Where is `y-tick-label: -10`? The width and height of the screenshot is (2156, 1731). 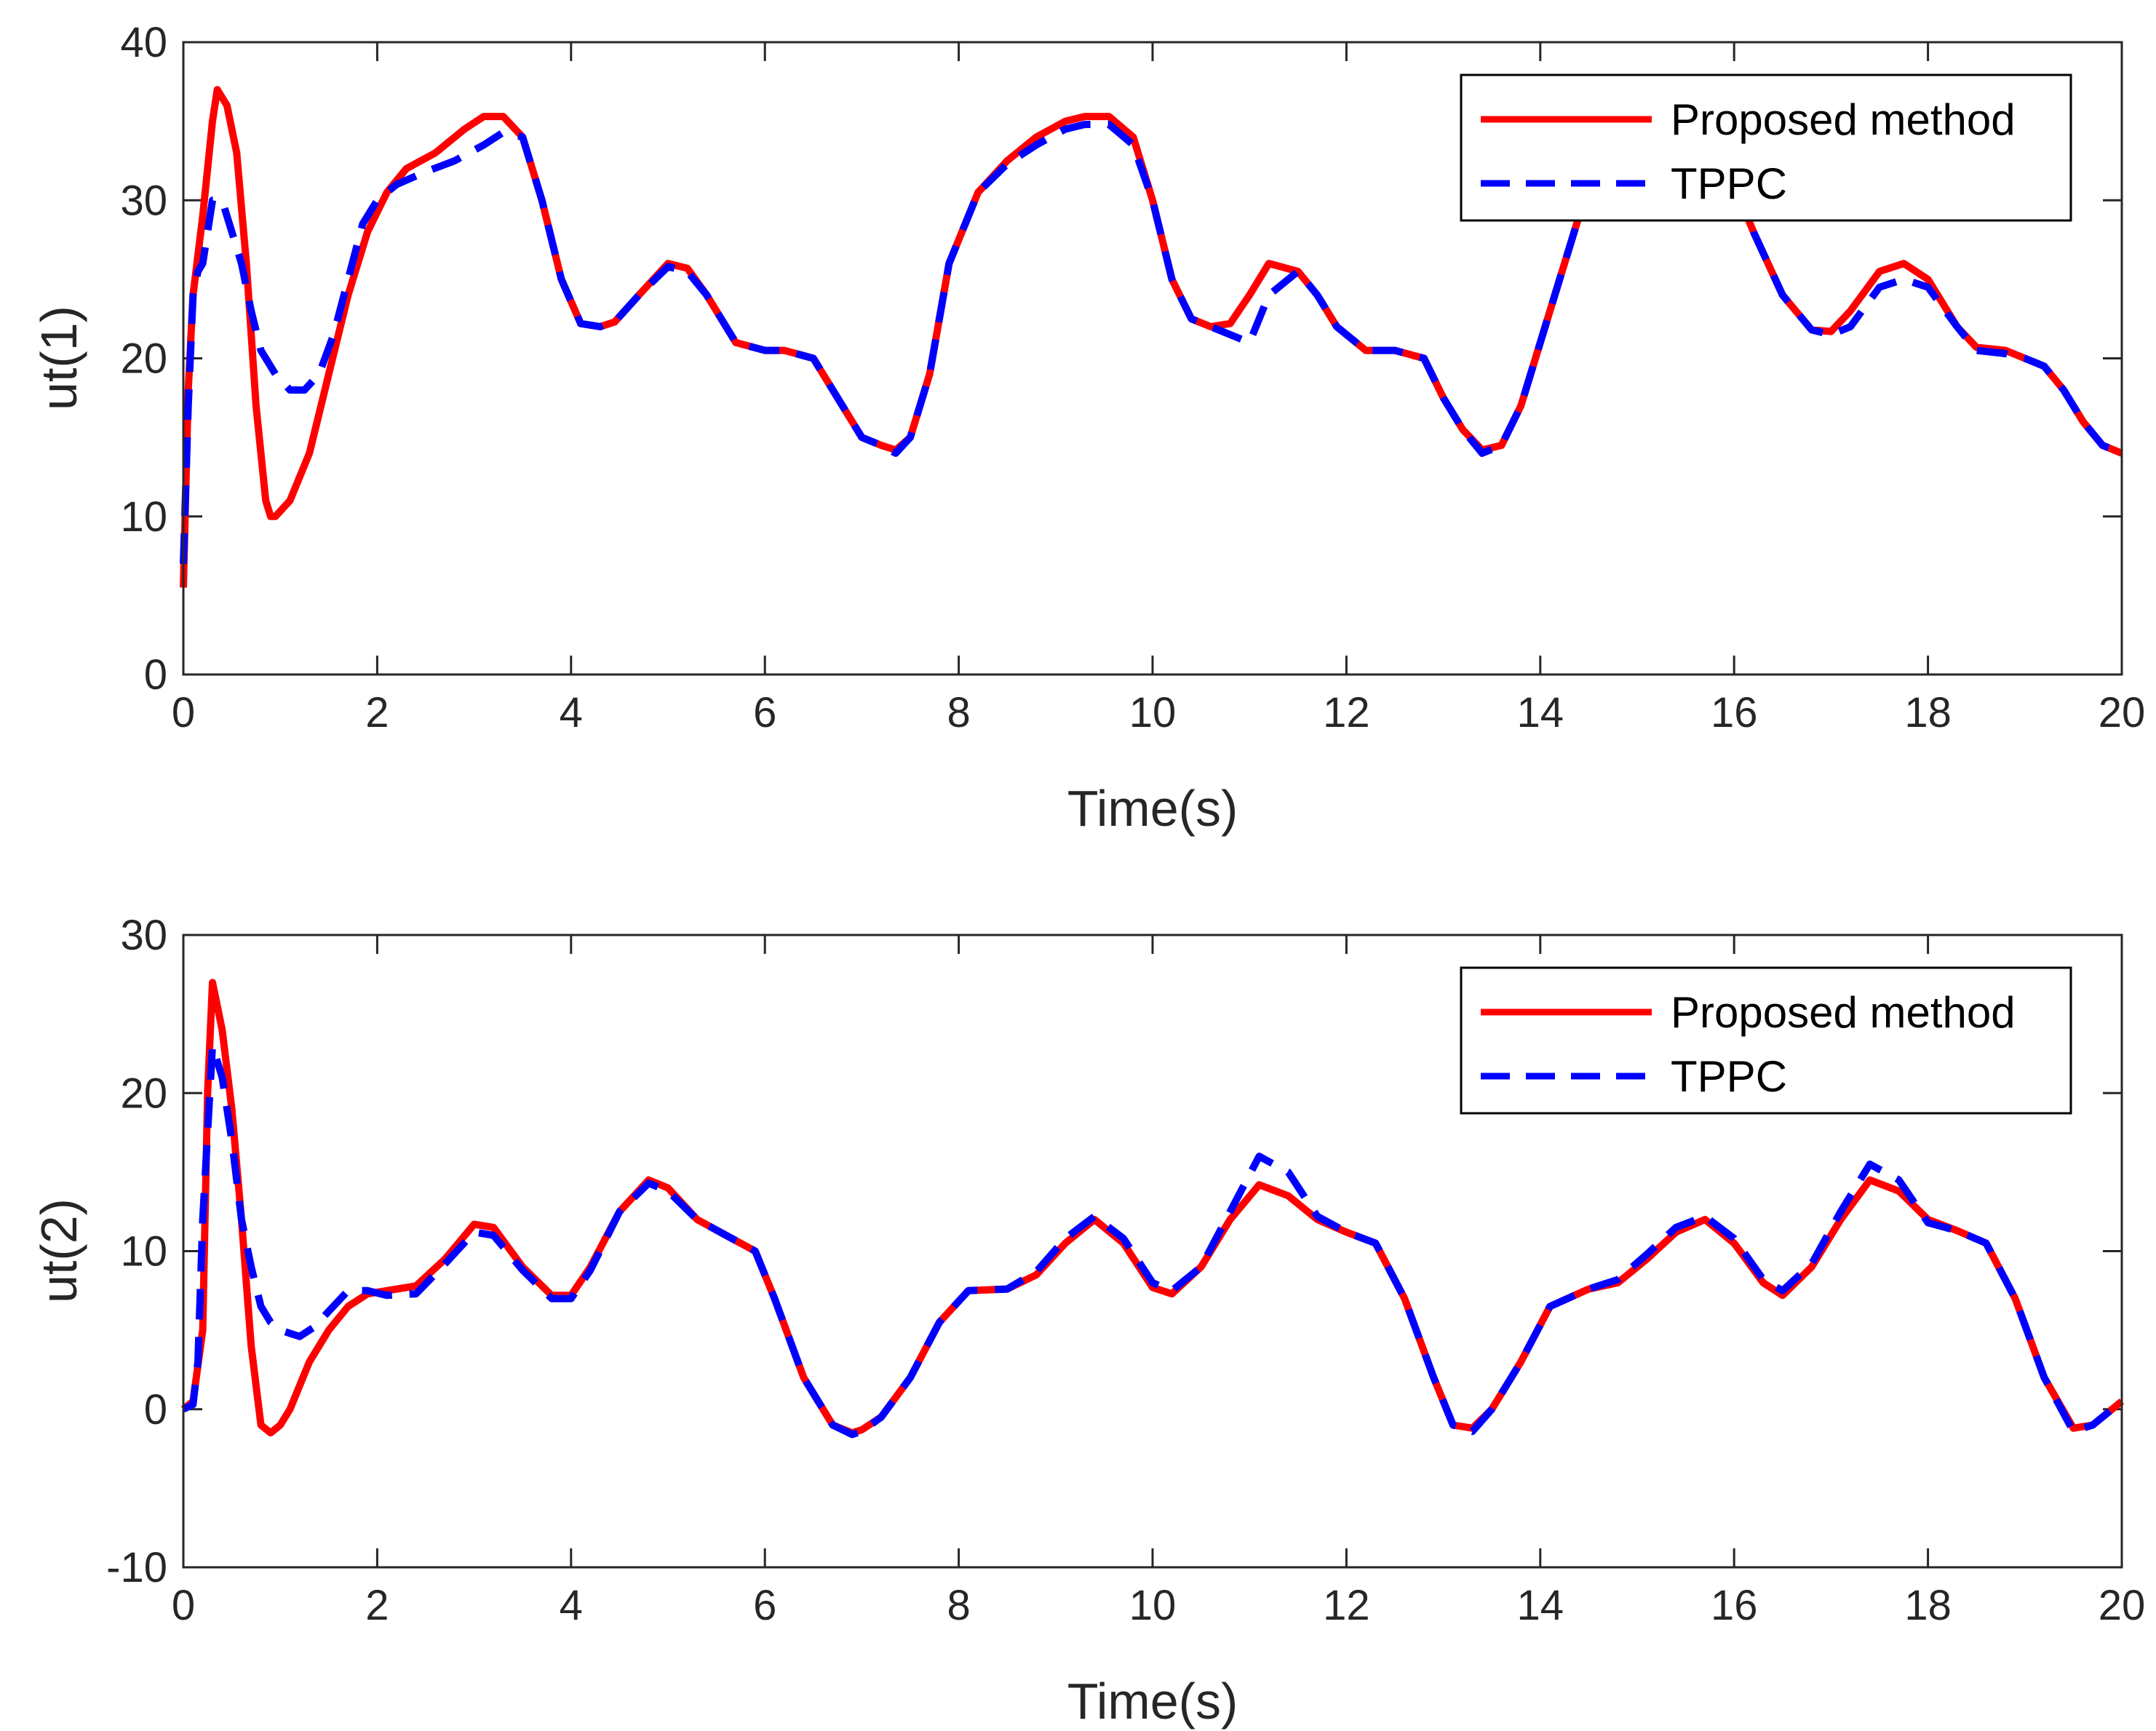 y-tick-label: -10 is located at coordinates (136, 1567).